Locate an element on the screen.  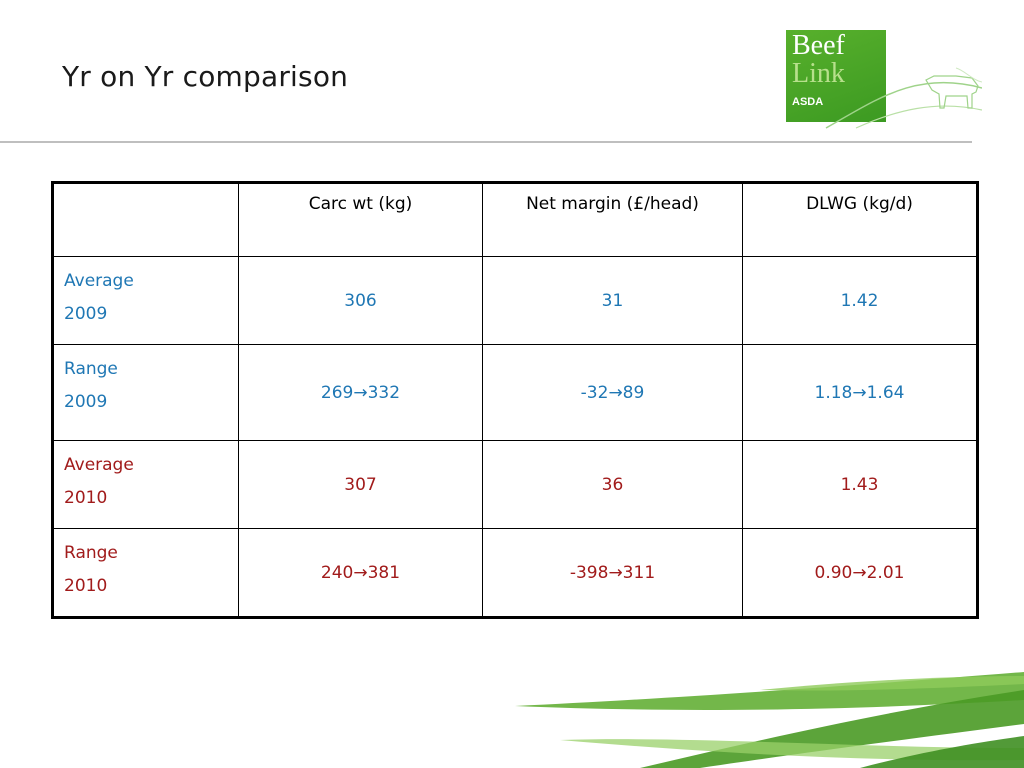
cell-dlwg: 1.42 is located at coordinates (860, 300).